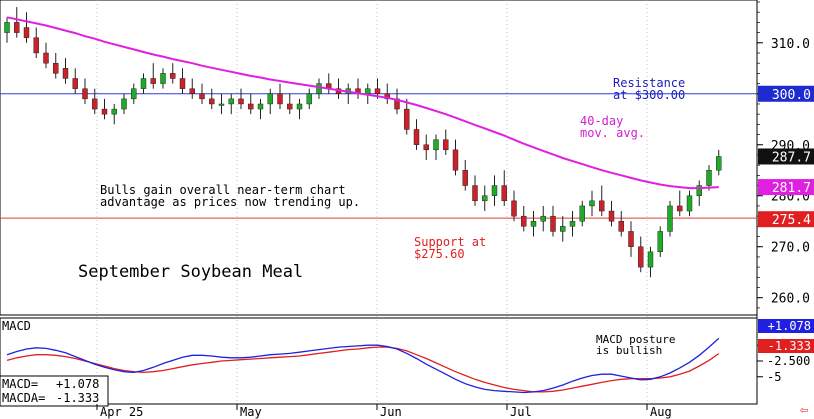 The image size is (814, 419). What do you see at coordinates (788, 361) in the screenshot?
I see `macd-tick-label: -2.500` at bounding box center [788, 361].